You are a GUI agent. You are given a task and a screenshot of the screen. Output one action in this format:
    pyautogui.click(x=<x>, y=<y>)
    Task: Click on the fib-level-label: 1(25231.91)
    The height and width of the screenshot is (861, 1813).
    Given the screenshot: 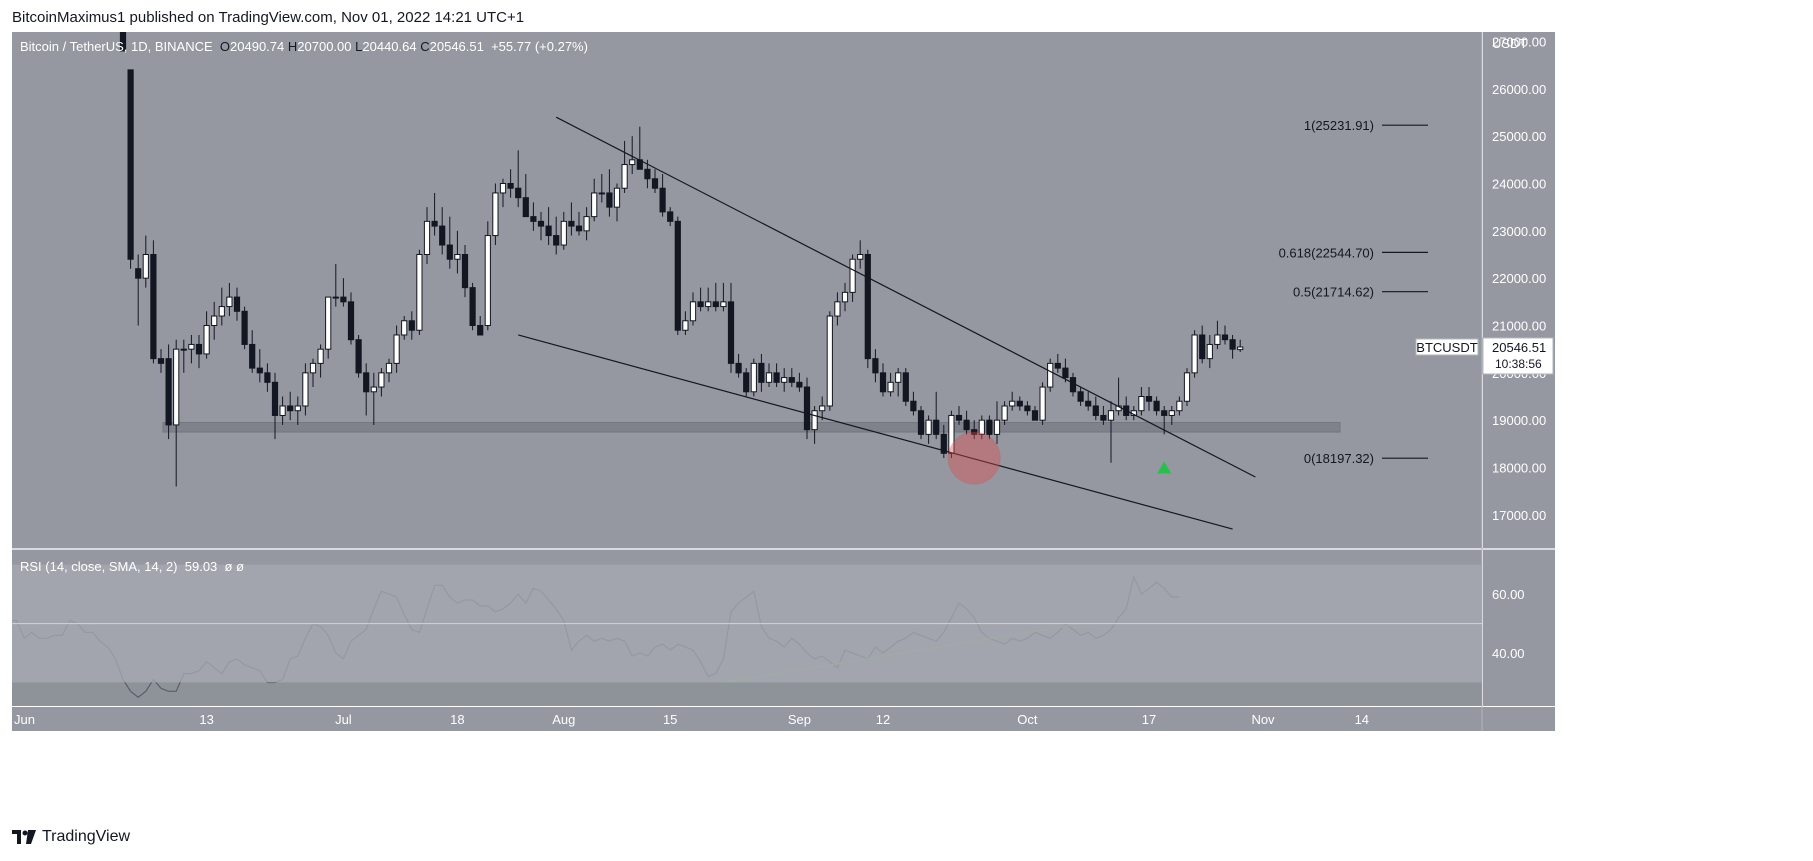 What is the action you would take?
    pyautogui.click(x=1339, y=125)
    